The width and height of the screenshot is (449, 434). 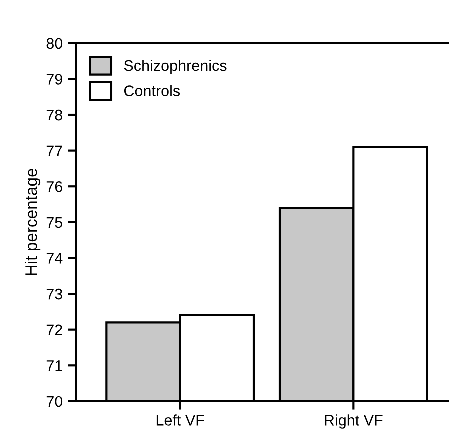 What do you see at coordinates (180, 420) in the screenshot?
I see `x-tick-label: Left VF` at bounding box center [180, 420].